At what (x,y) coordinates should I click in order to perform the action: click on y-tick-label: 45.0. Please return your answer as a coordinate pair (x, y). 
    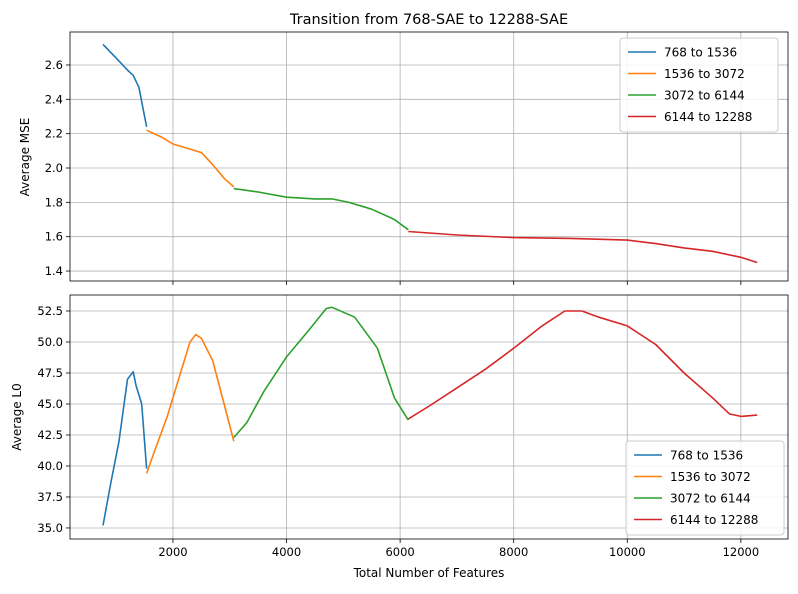
    Looking at the image, I should click on (50, 404).